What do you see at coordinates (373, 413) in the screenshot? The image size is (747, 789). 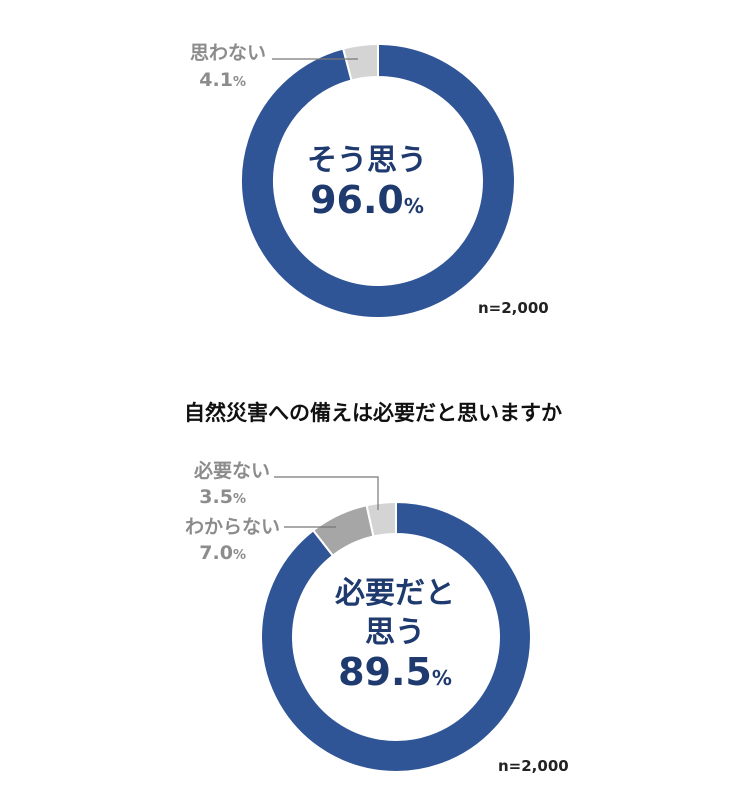 I see `chart-title-2: 自然災害への備えは必要だと思いますか` at bounding box center [373, 413].